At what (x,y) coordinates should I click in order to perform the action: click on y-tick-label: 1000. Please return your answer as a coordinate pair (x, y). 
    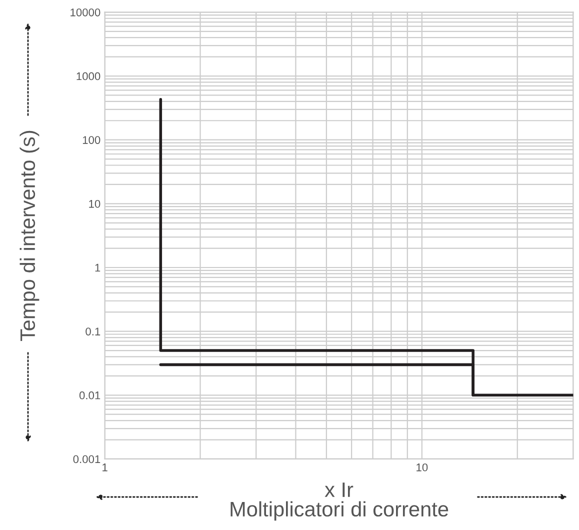
    Looking at the image, I should click on (88, 76).